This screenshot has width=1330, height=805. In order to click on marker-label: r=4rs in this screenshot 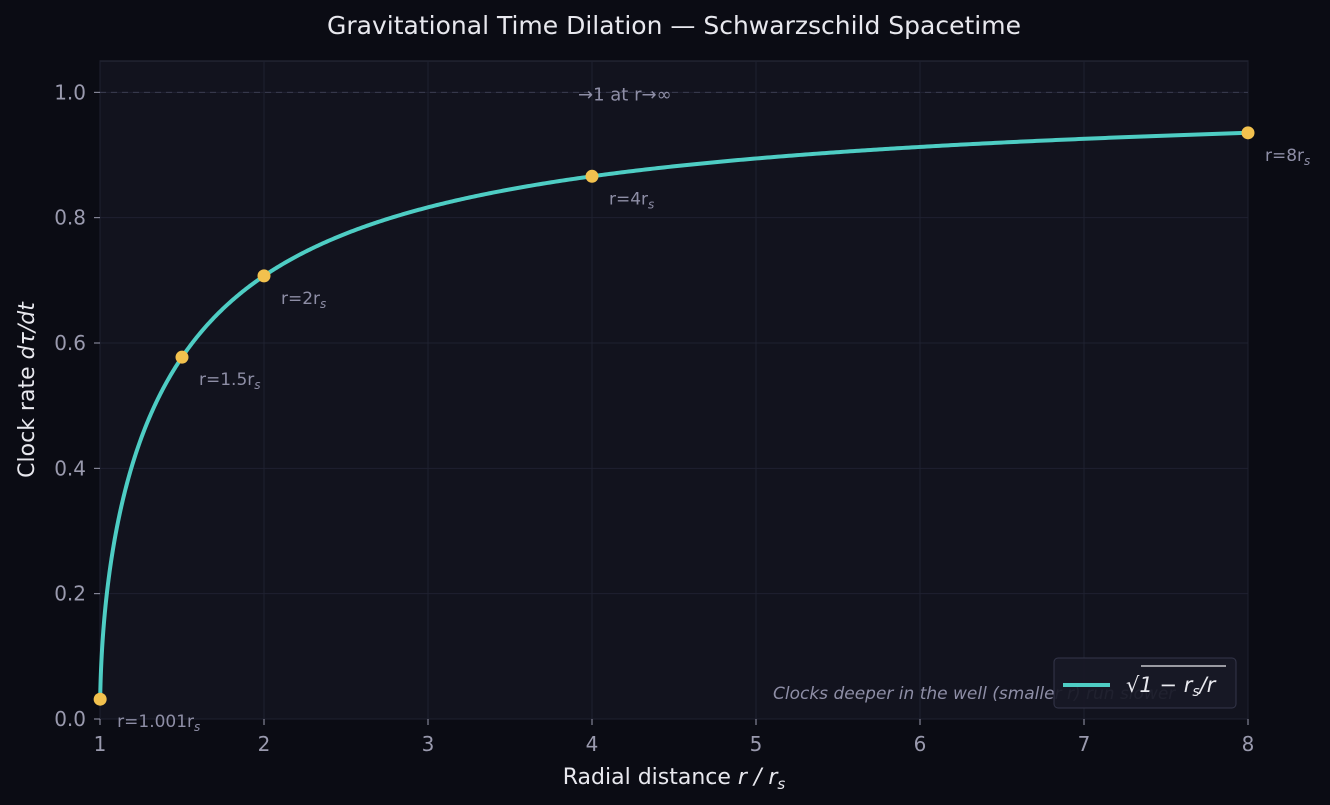, I will do `click(631, 200)`.